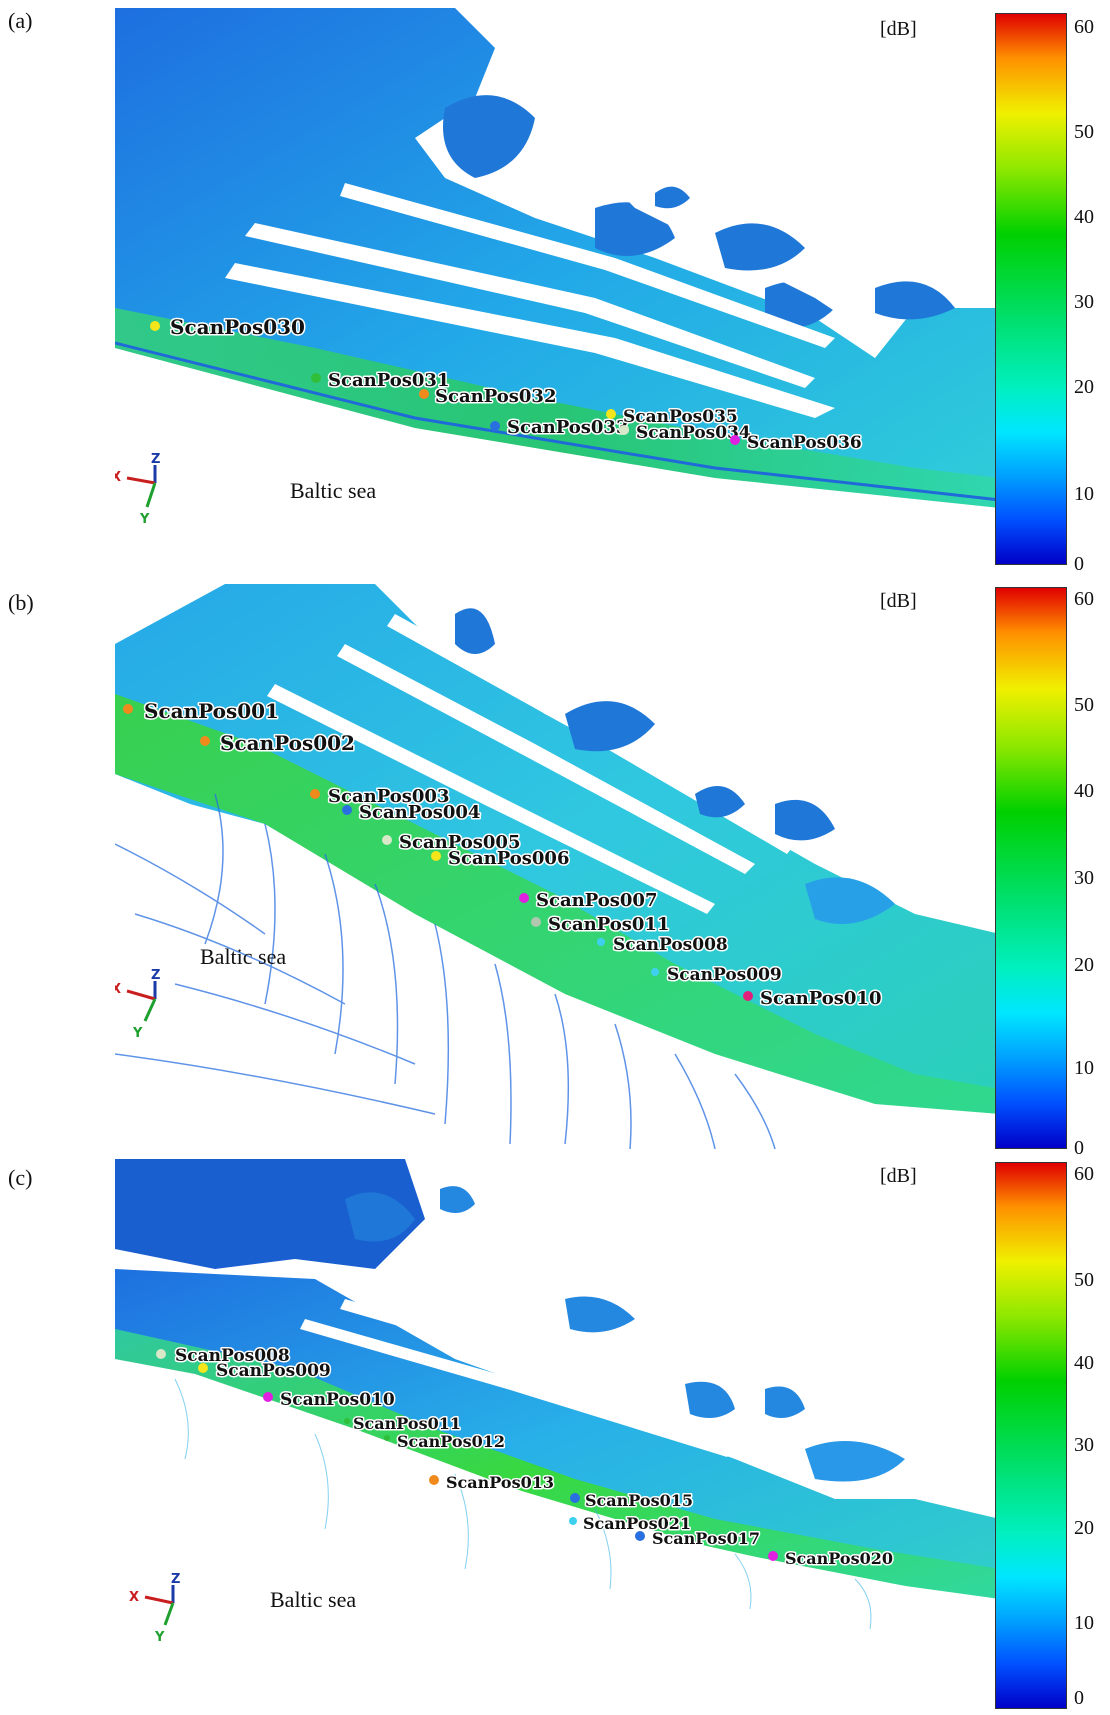 This screenshot has width=1110, height=1715. I want to click on scan-position-label: ScanPos021, so click(637, 1523).